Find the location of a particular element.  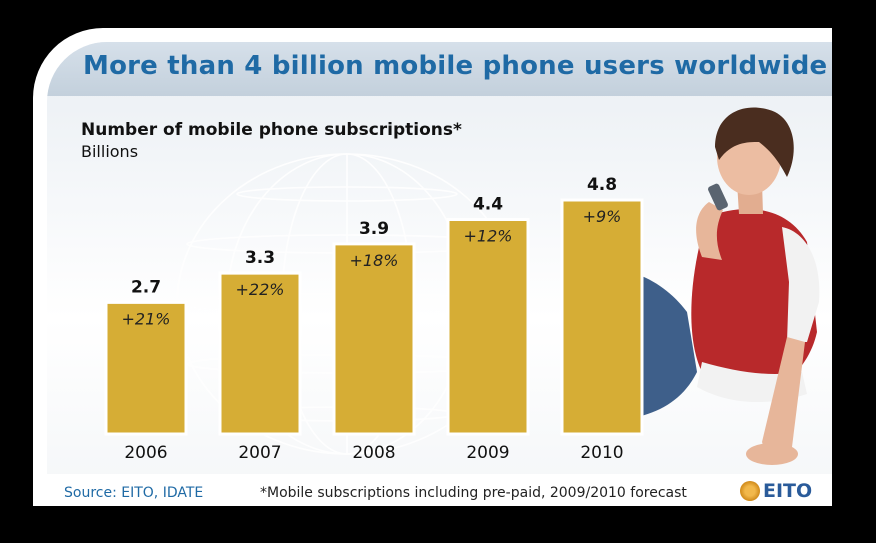

footer-strip is located at coordinates (439, 488).